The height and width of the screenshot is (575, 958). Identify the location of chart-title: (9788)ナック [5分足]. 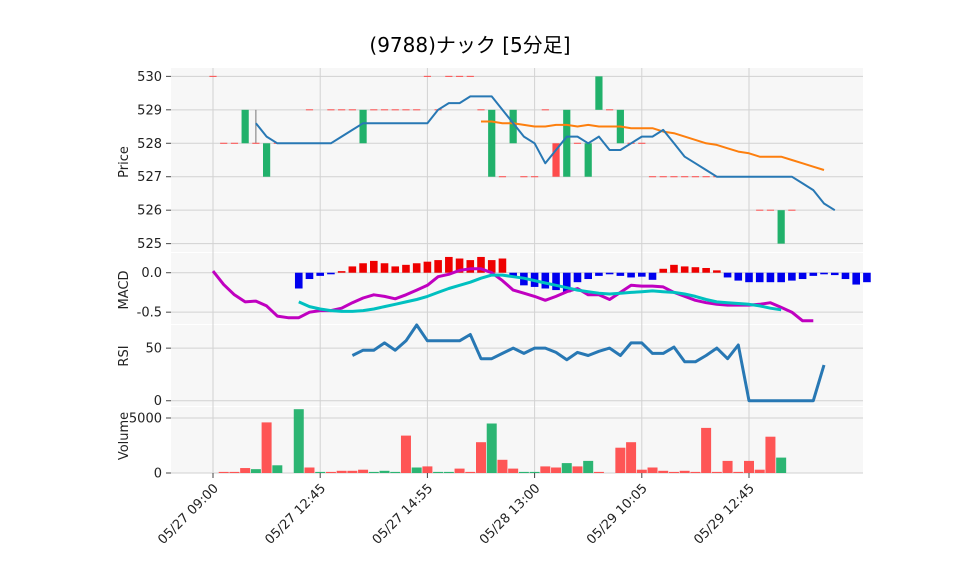
(469, 45).